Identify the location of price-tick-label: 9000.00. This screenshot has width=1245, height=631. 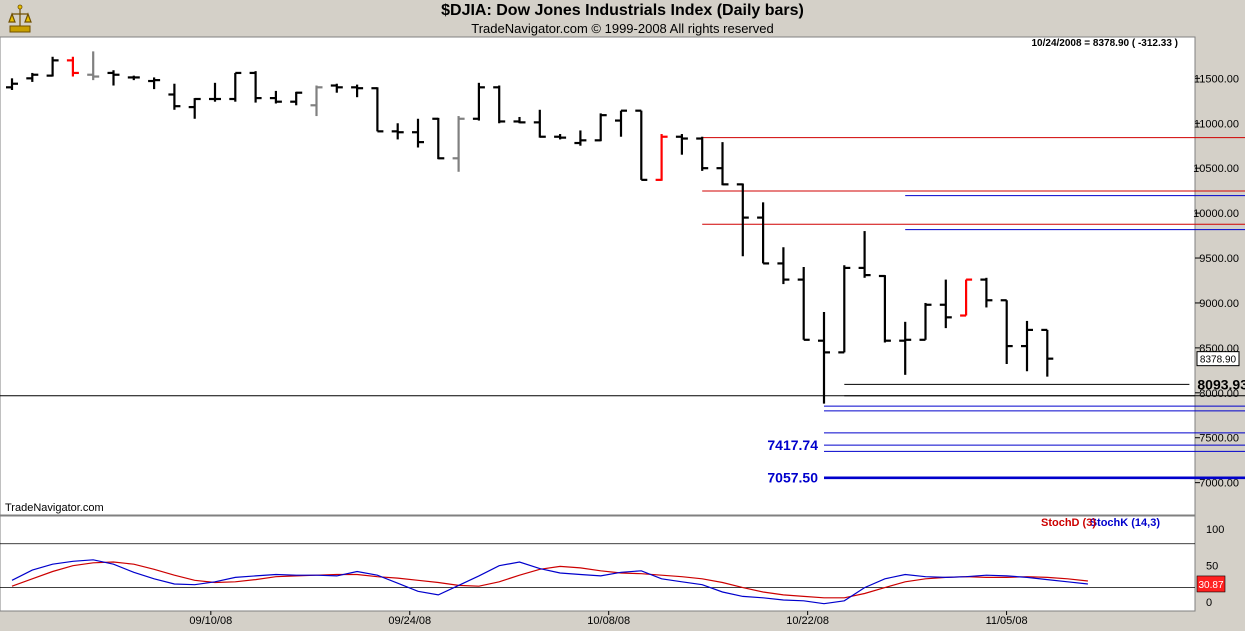
(1219, 304).